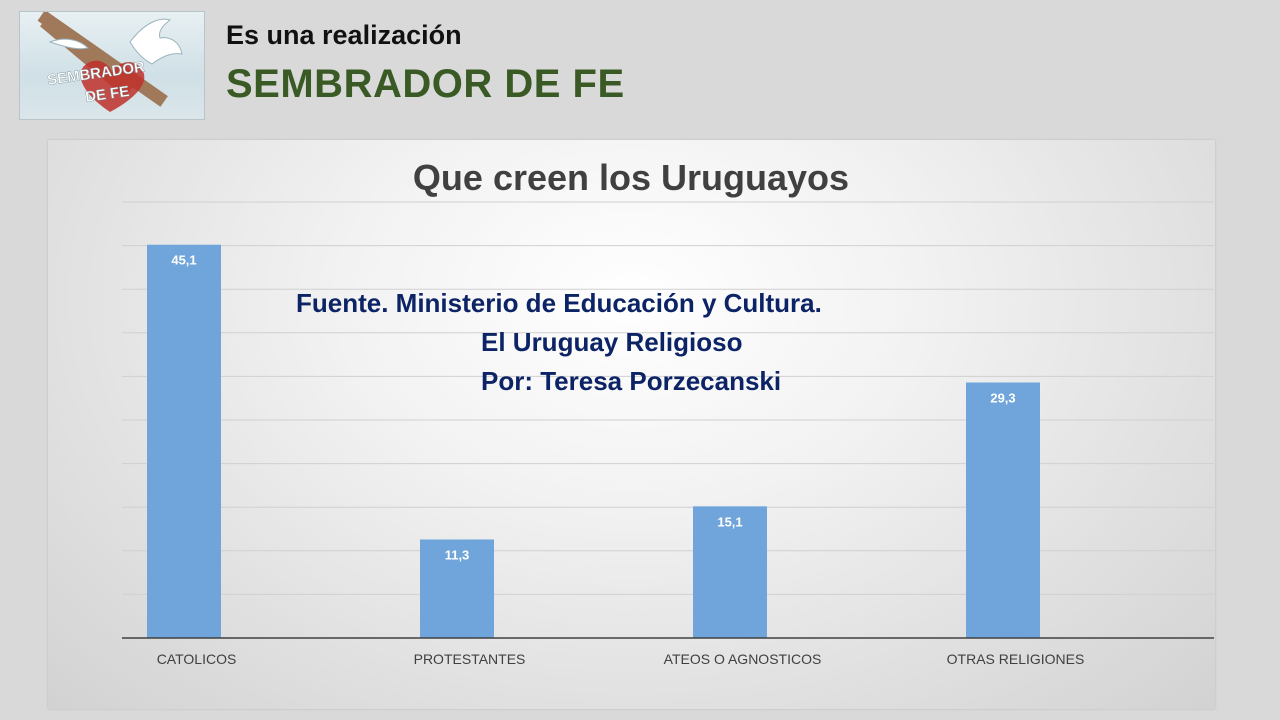 The image size is (1280, 720). I want to click on bar-value-label: 15,1, so click(729, 521).